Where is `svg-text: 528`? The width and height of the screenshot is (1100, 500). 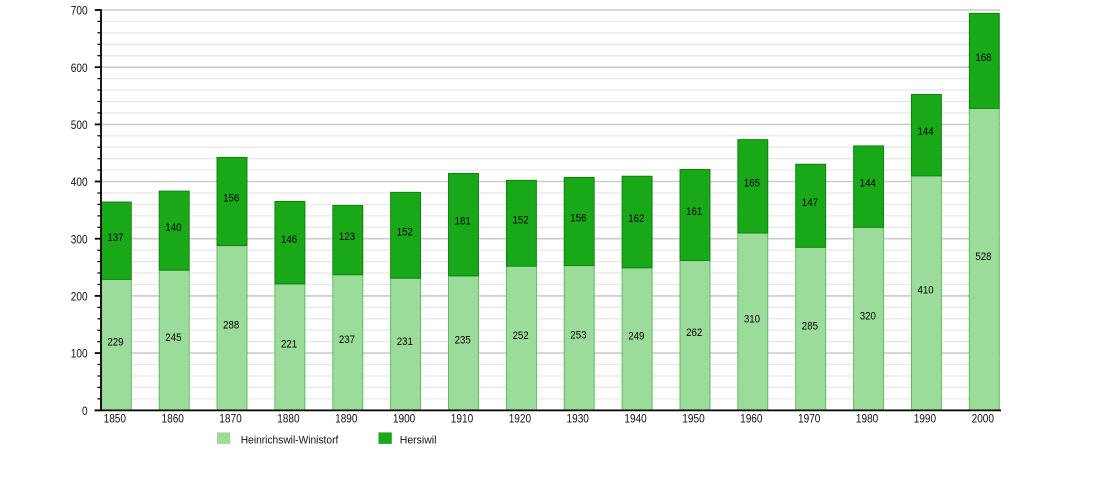
svg-text: 528 is located at coordinates (983, 257).